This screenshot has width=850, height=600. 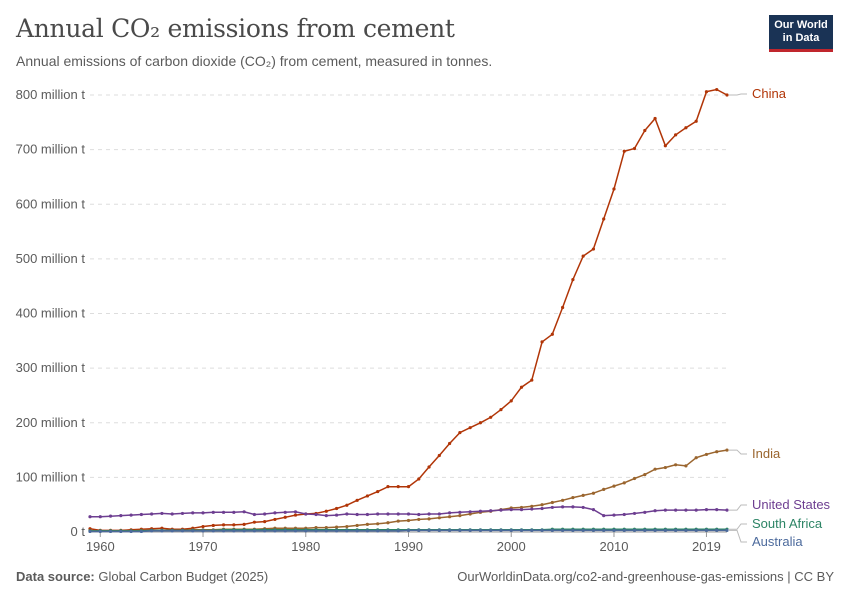 I want to click on series-label: India, so click(x=766, y=453).